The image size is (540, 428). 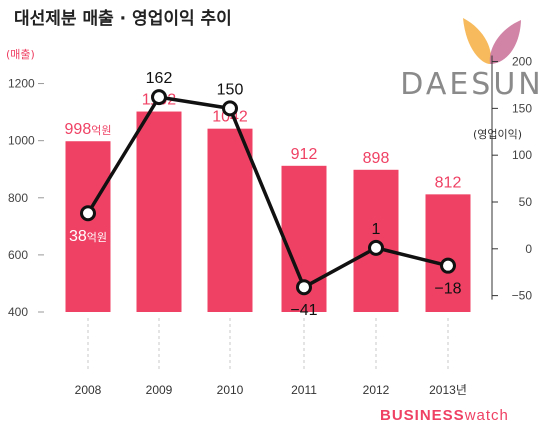 What do you see at coordinates (522, 62) in the screenshot?
I see `right-tick-label-200: 200` at bounding box center [522, 62].